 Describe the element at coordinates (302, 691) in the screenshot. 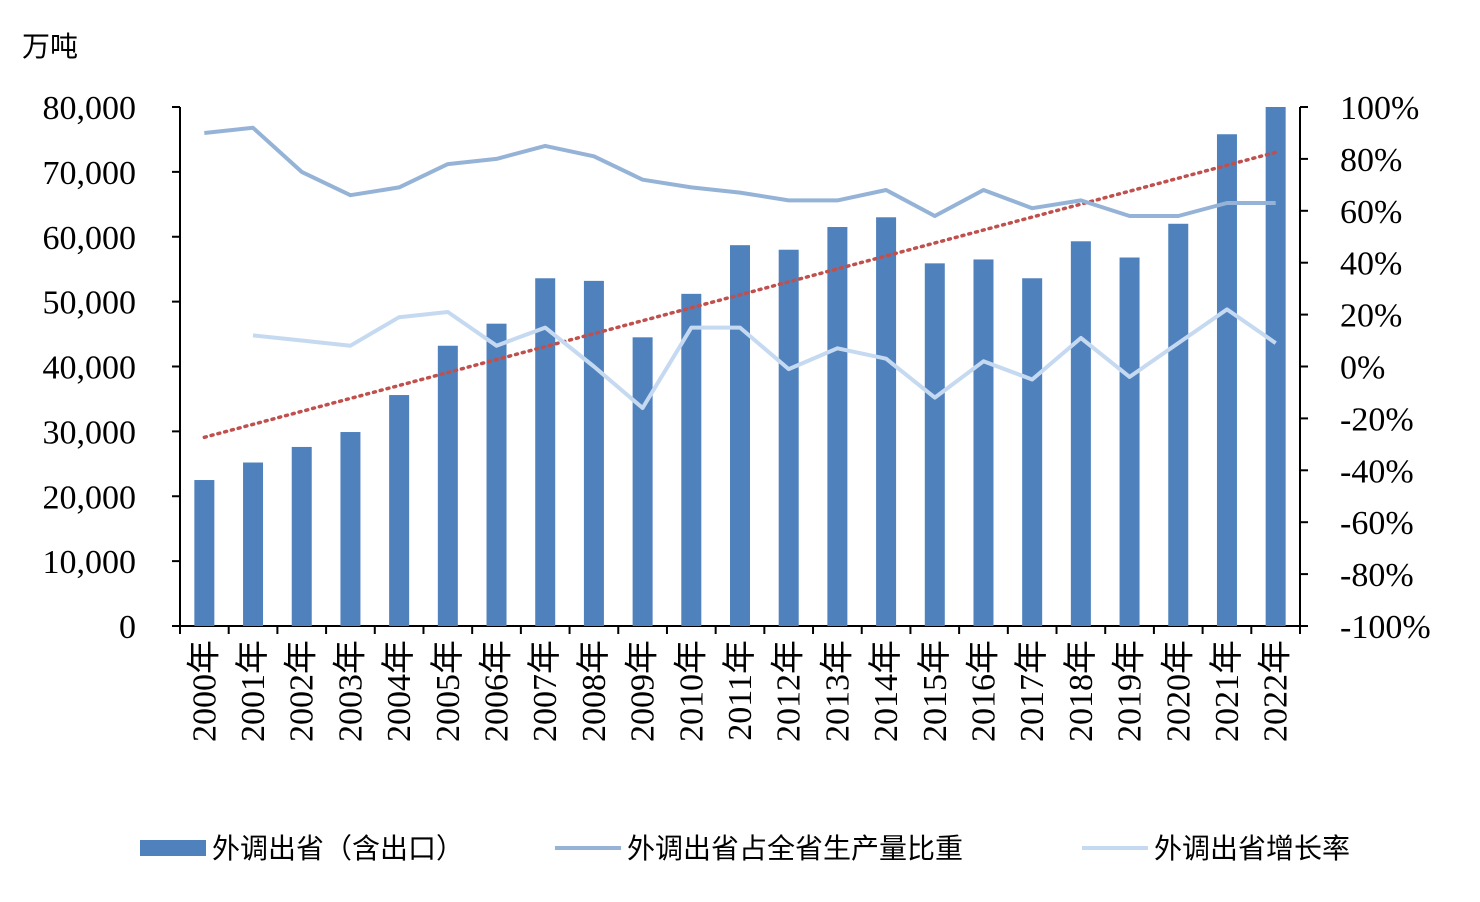

I see `x-axis-tick-label: 2002年` at that location.